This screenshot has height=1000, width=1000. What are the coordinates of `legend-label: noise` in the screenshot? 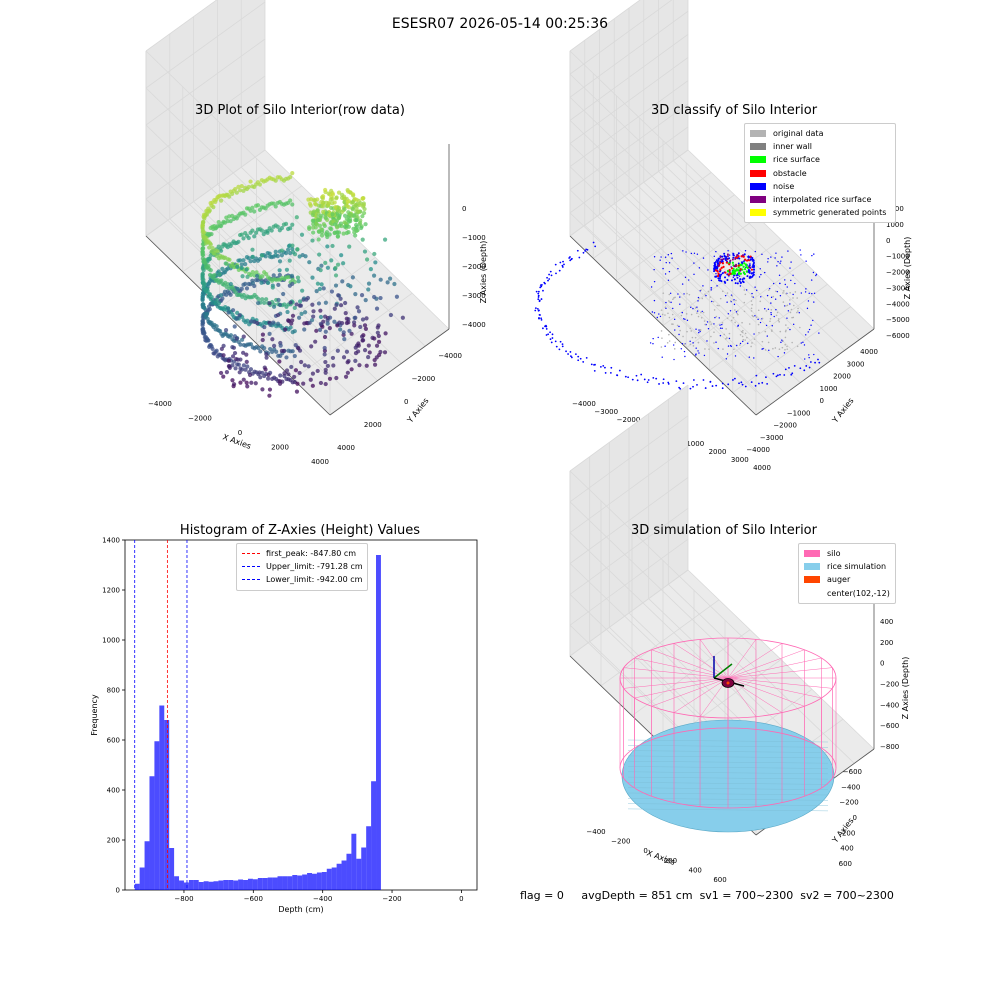 It's located at (784, 186).